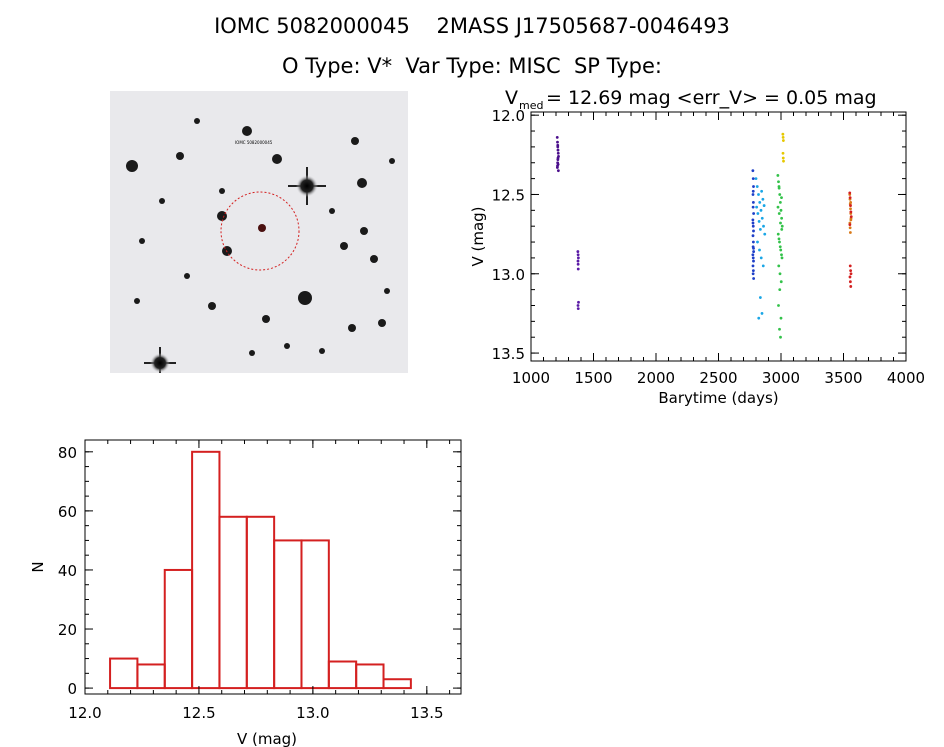  I want to click on lc-stat-text: = 12.69 mag <err_V> = 0.05 mag, so click(708, 98).